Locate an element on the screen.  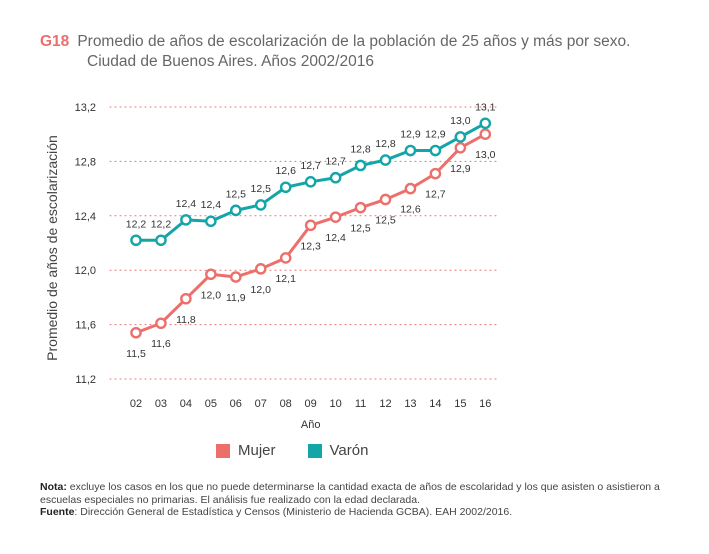
x-tick-label: 14 is located at coordinates (435, 404).